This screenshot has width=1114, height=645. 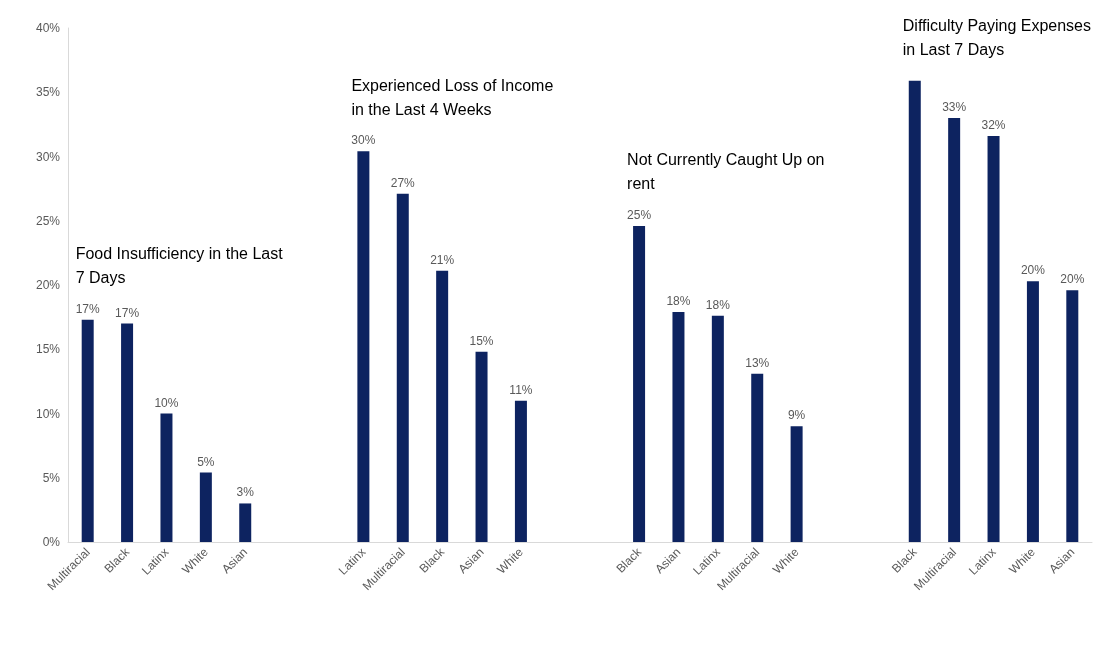 I want to click on data-label: 27%, so click(x=403, y=182).